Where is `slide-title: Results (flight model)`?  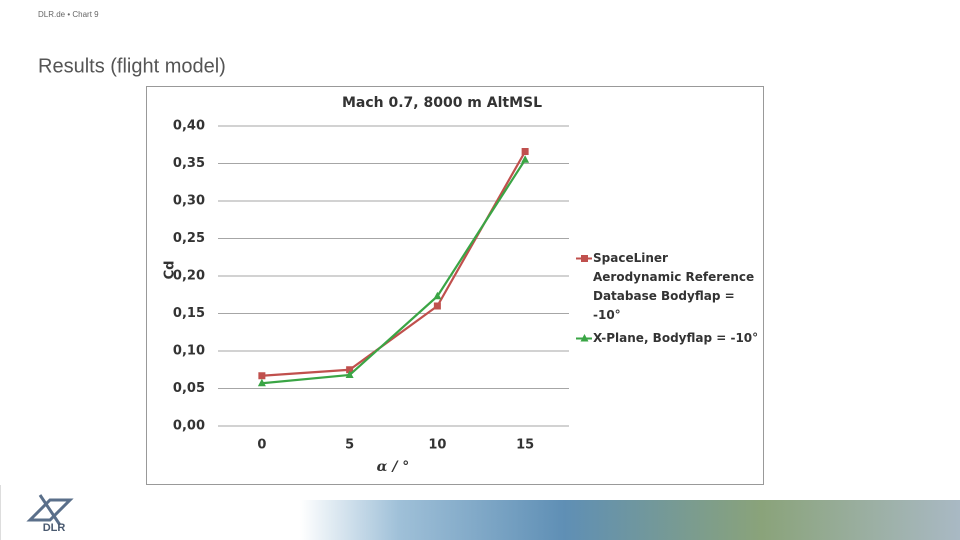
slide-title: Results (flight model) is located at coordinates (132, 66).